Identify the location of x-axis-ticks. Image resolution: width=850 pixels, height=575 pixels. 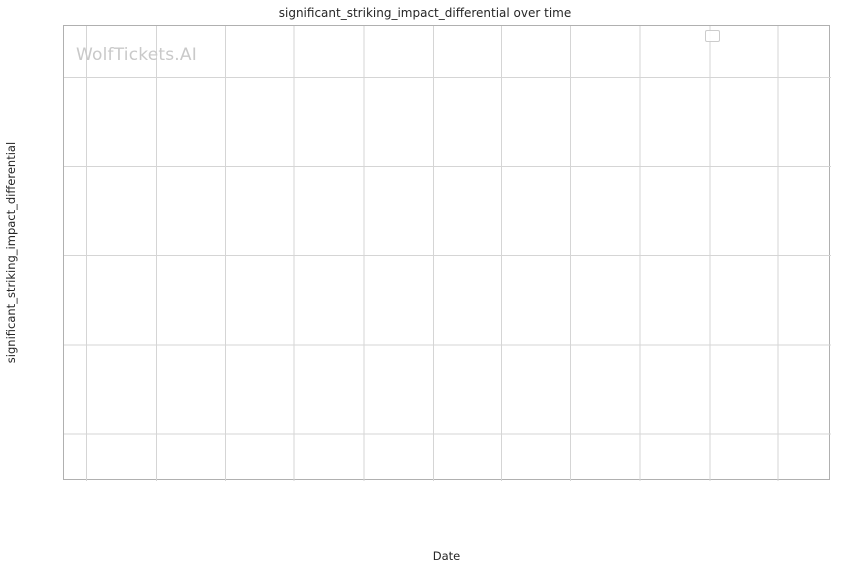
(446, 515).